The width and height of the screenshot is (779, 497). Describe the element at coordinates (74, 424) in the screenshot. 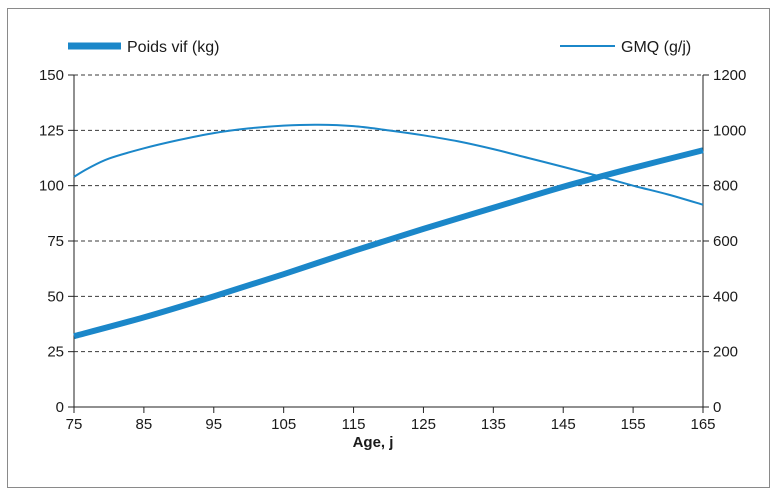

I see `x-tick-75: 75` at that location.